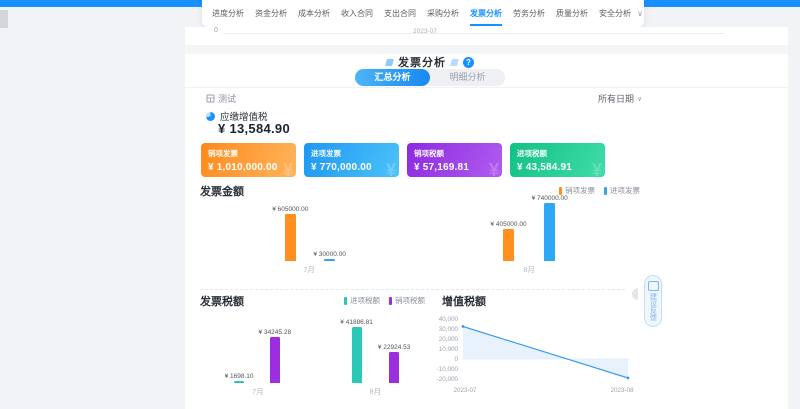 The width and height of the screenshot is (800, 409). I want to click on bar-value-label: ¥ 22924.53, so click(394, 347).